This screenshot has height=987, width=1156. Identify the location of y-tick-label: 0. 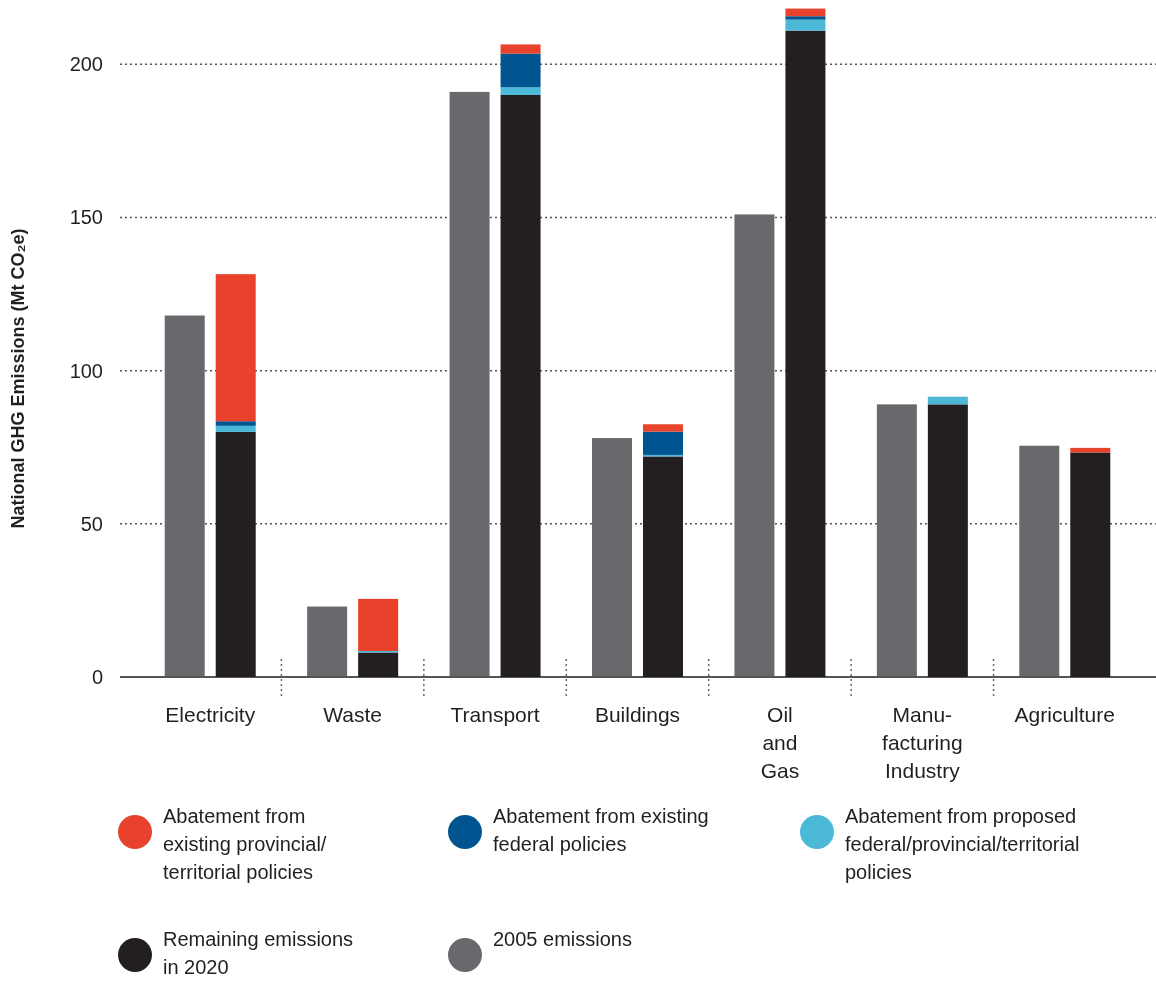
(97, 677).